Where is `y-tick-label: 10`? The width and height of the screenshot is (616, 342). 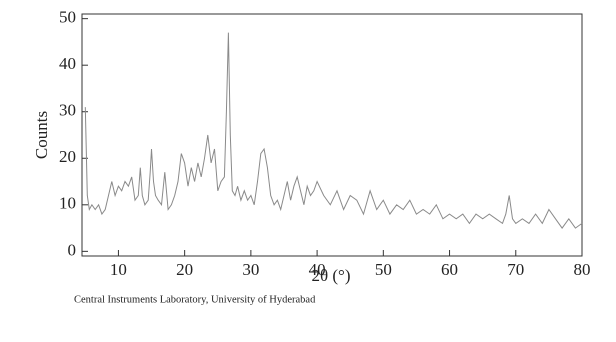 y-tick-label: 10 is located at coordinates (67, 203).